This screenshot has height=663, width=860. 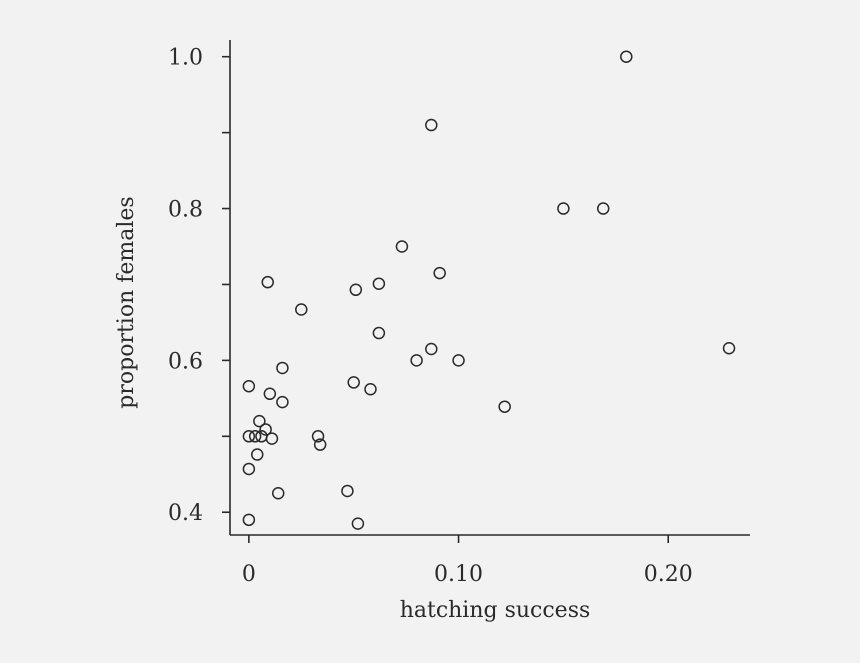 I want to click on y-axis-title: proportion females, so click(x=126, y=302).